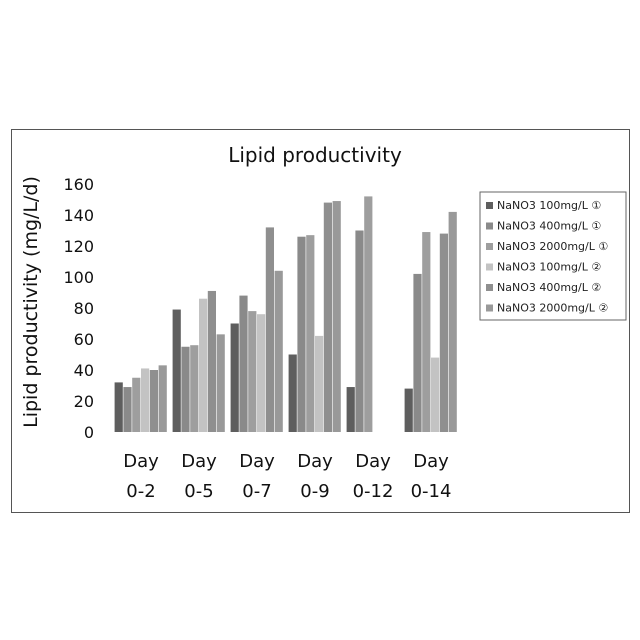 The image size is (640, 640). I want to click on y-tick-label: 40, so click(84, 370).